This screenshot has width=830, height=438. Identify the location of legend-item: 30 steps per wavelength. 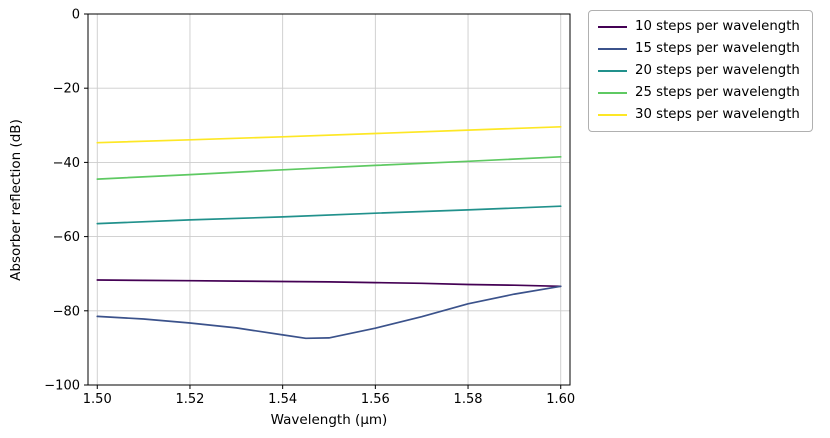
(699, 115).